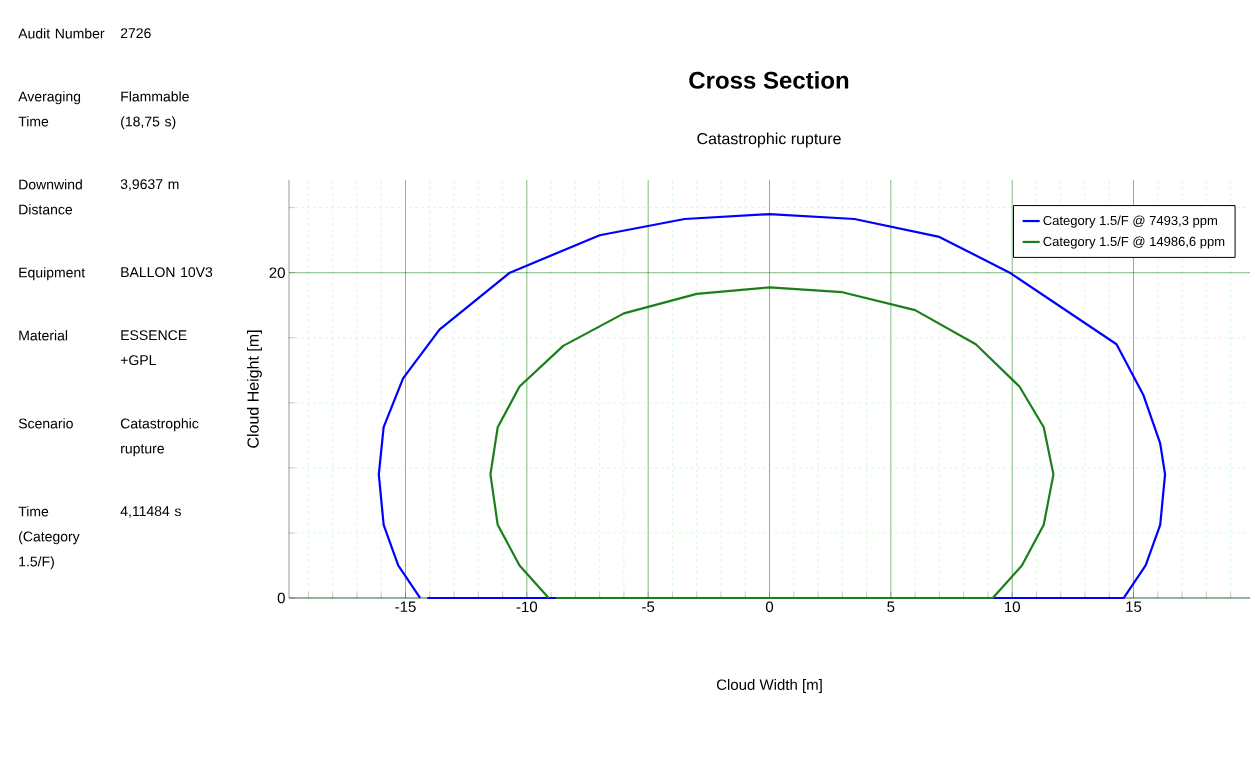 Image resolution: width=1255 pixels, height=765 pixels. Describe the element at coordinates (159, 437) in the screenshot. I see `text: Catastrophic rupture` at that location.